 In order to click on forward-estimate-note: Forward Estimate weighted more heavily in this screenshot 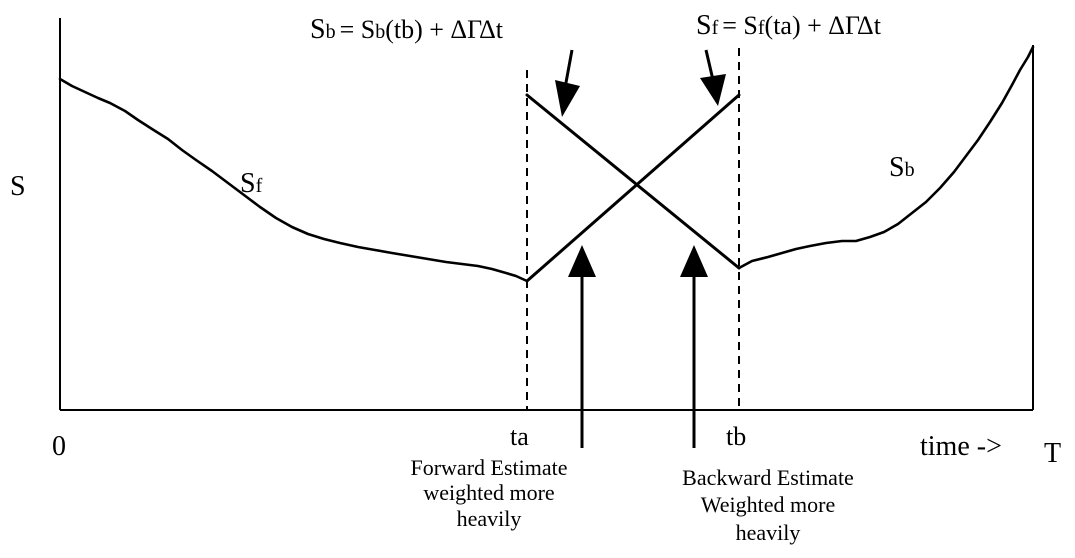, I will do `click(488, 493)`.